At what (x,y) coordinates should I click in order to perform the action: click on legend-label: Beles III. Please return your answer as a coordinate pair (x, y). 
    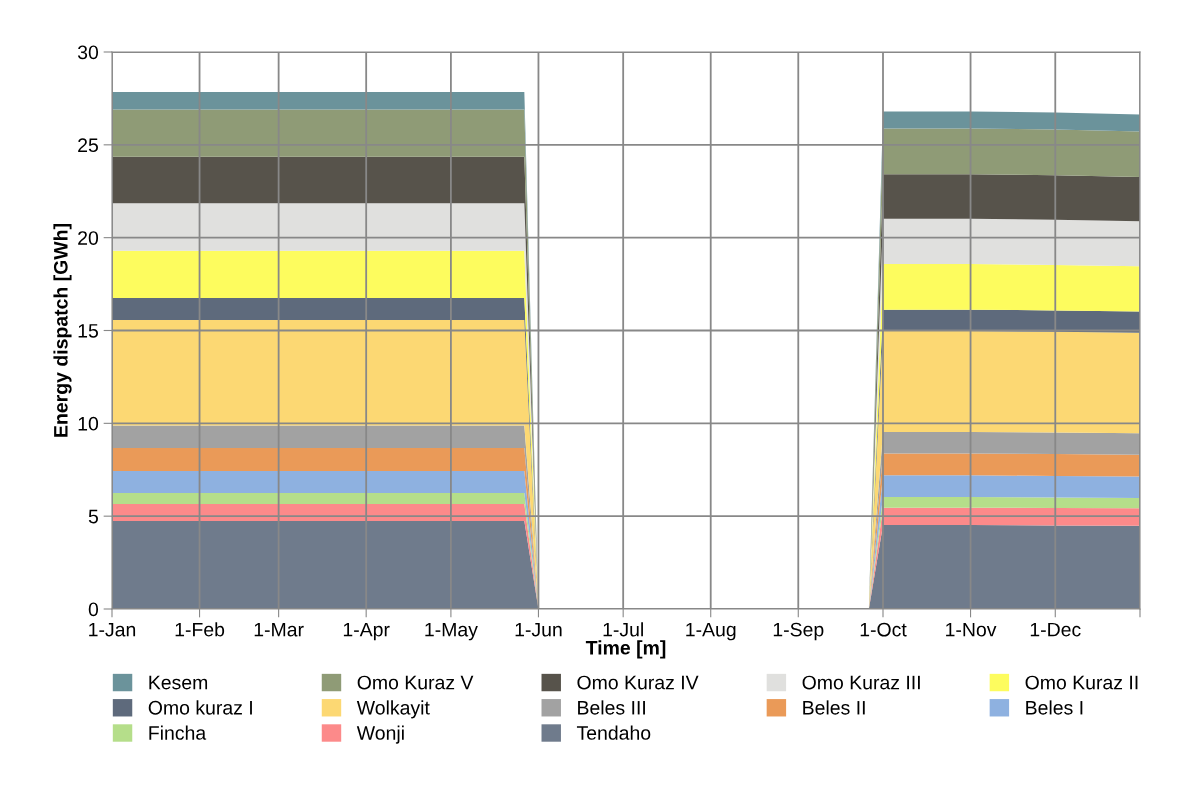
    Looking at the image, I should click on (611, 707).